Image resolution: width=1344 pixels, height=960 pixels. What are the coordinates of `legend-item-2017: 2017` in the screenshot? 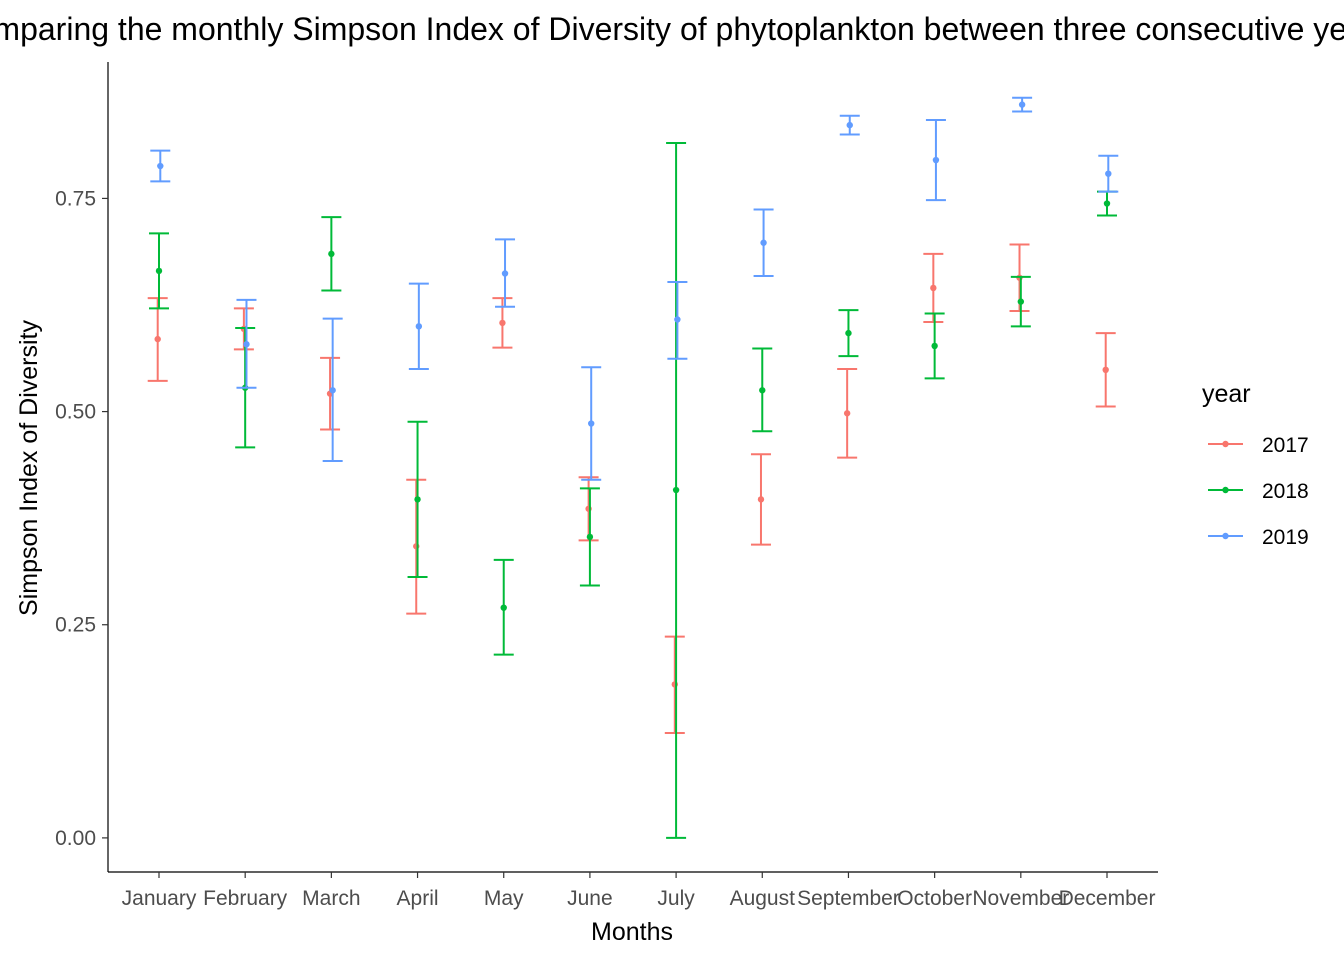 It's located at (1258, 445).